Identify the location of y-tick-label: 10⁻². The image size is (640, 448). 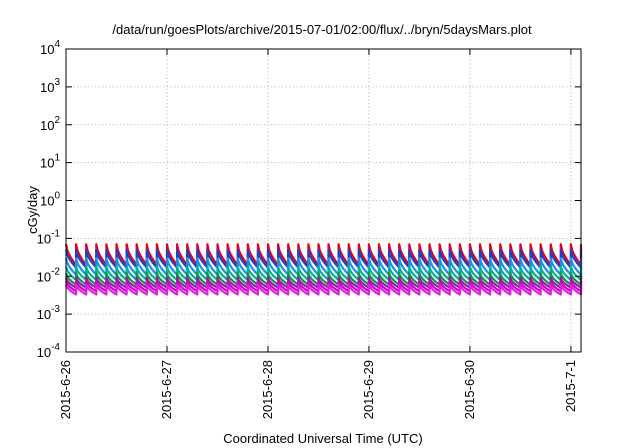
(49, 275).